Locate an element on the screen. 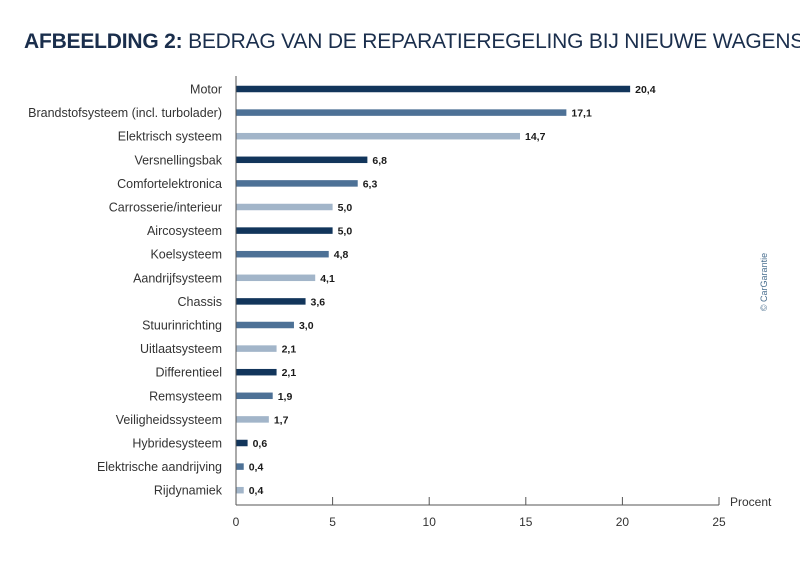 The image size is (800, 584). data-label: 6,8 is located at coordinates (379, 161).